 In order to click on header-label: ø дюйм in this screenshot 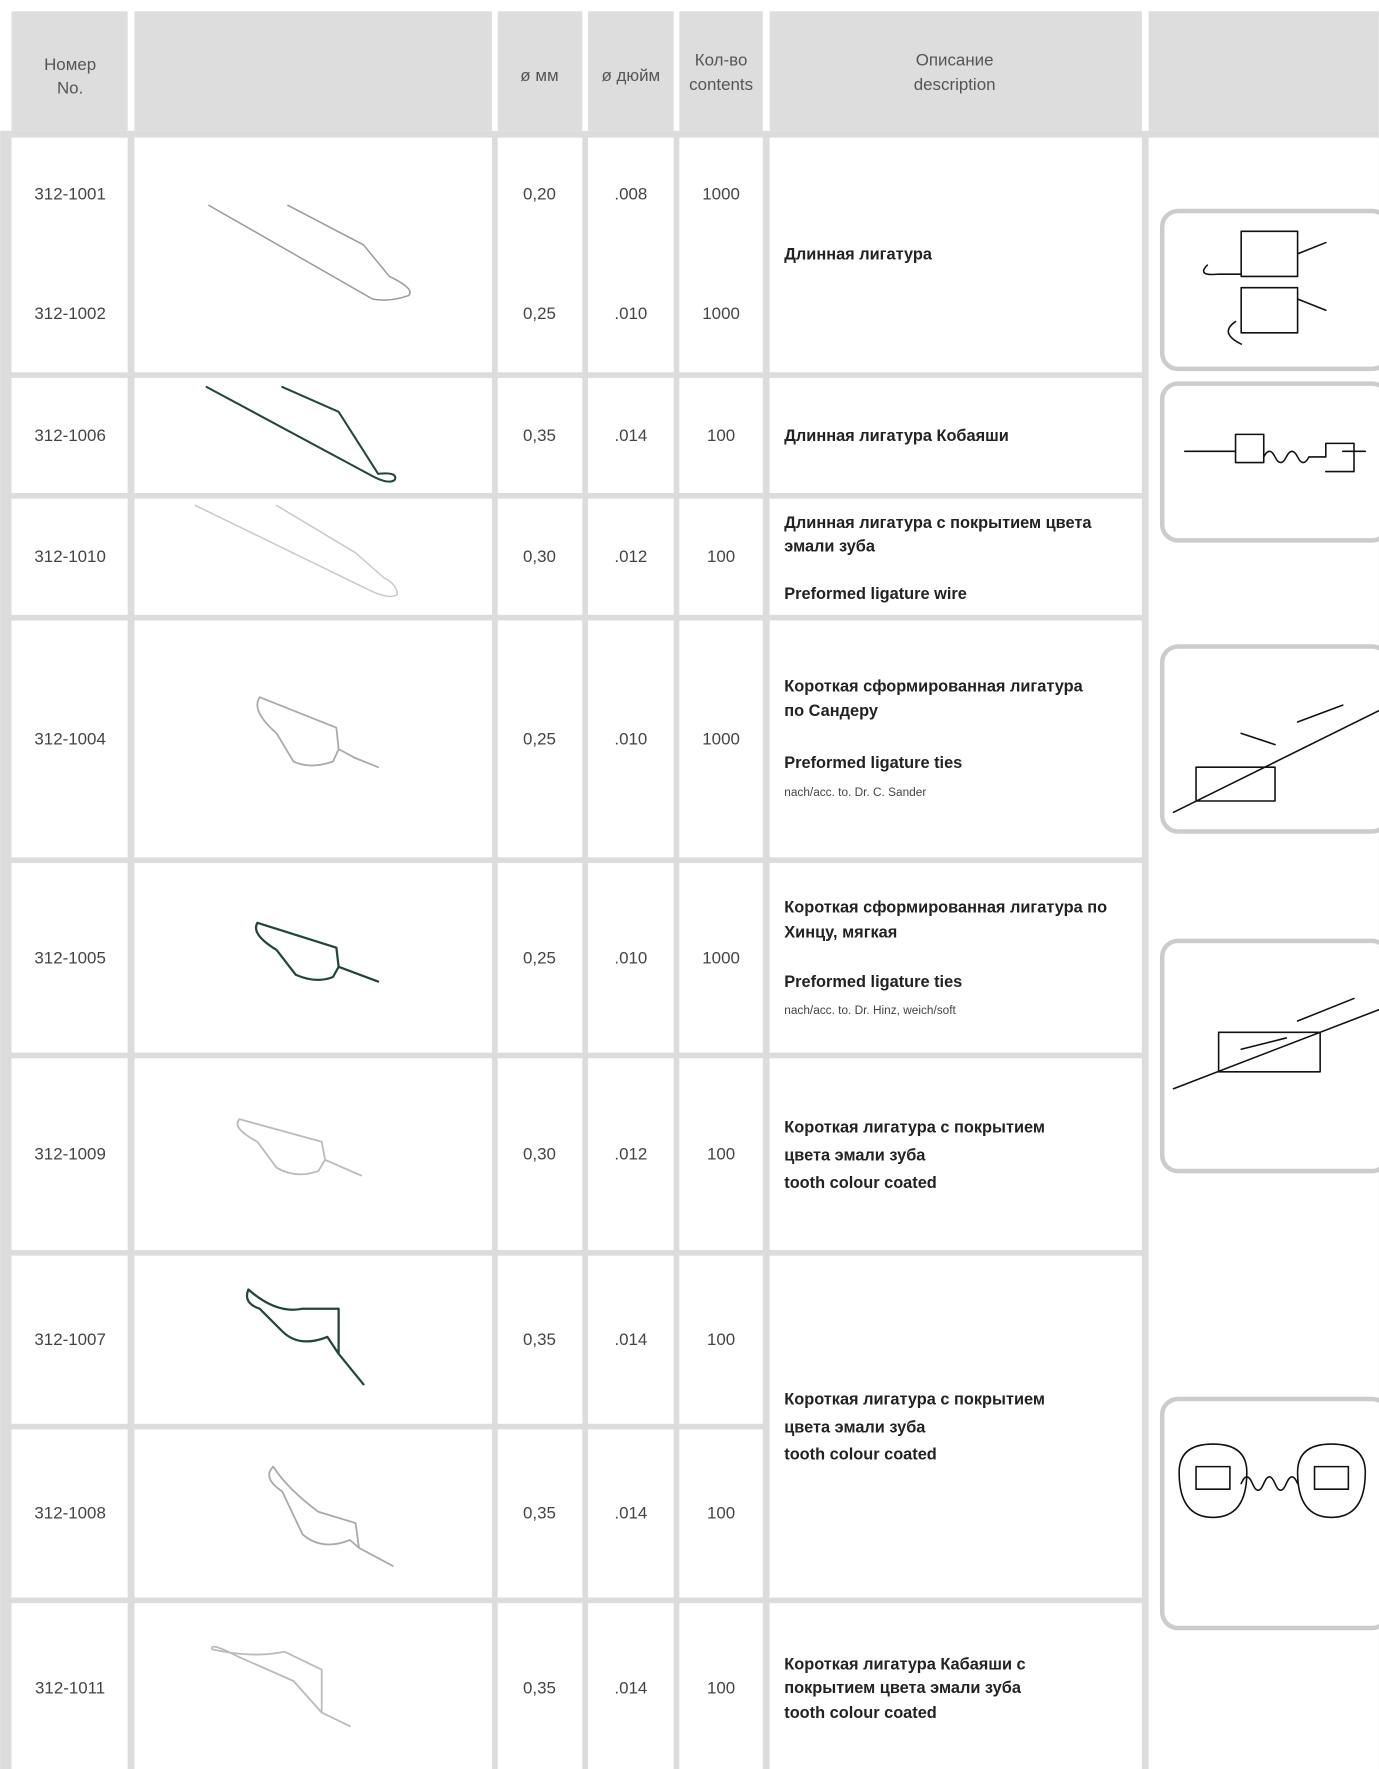, I will do `click(631, 75)`.